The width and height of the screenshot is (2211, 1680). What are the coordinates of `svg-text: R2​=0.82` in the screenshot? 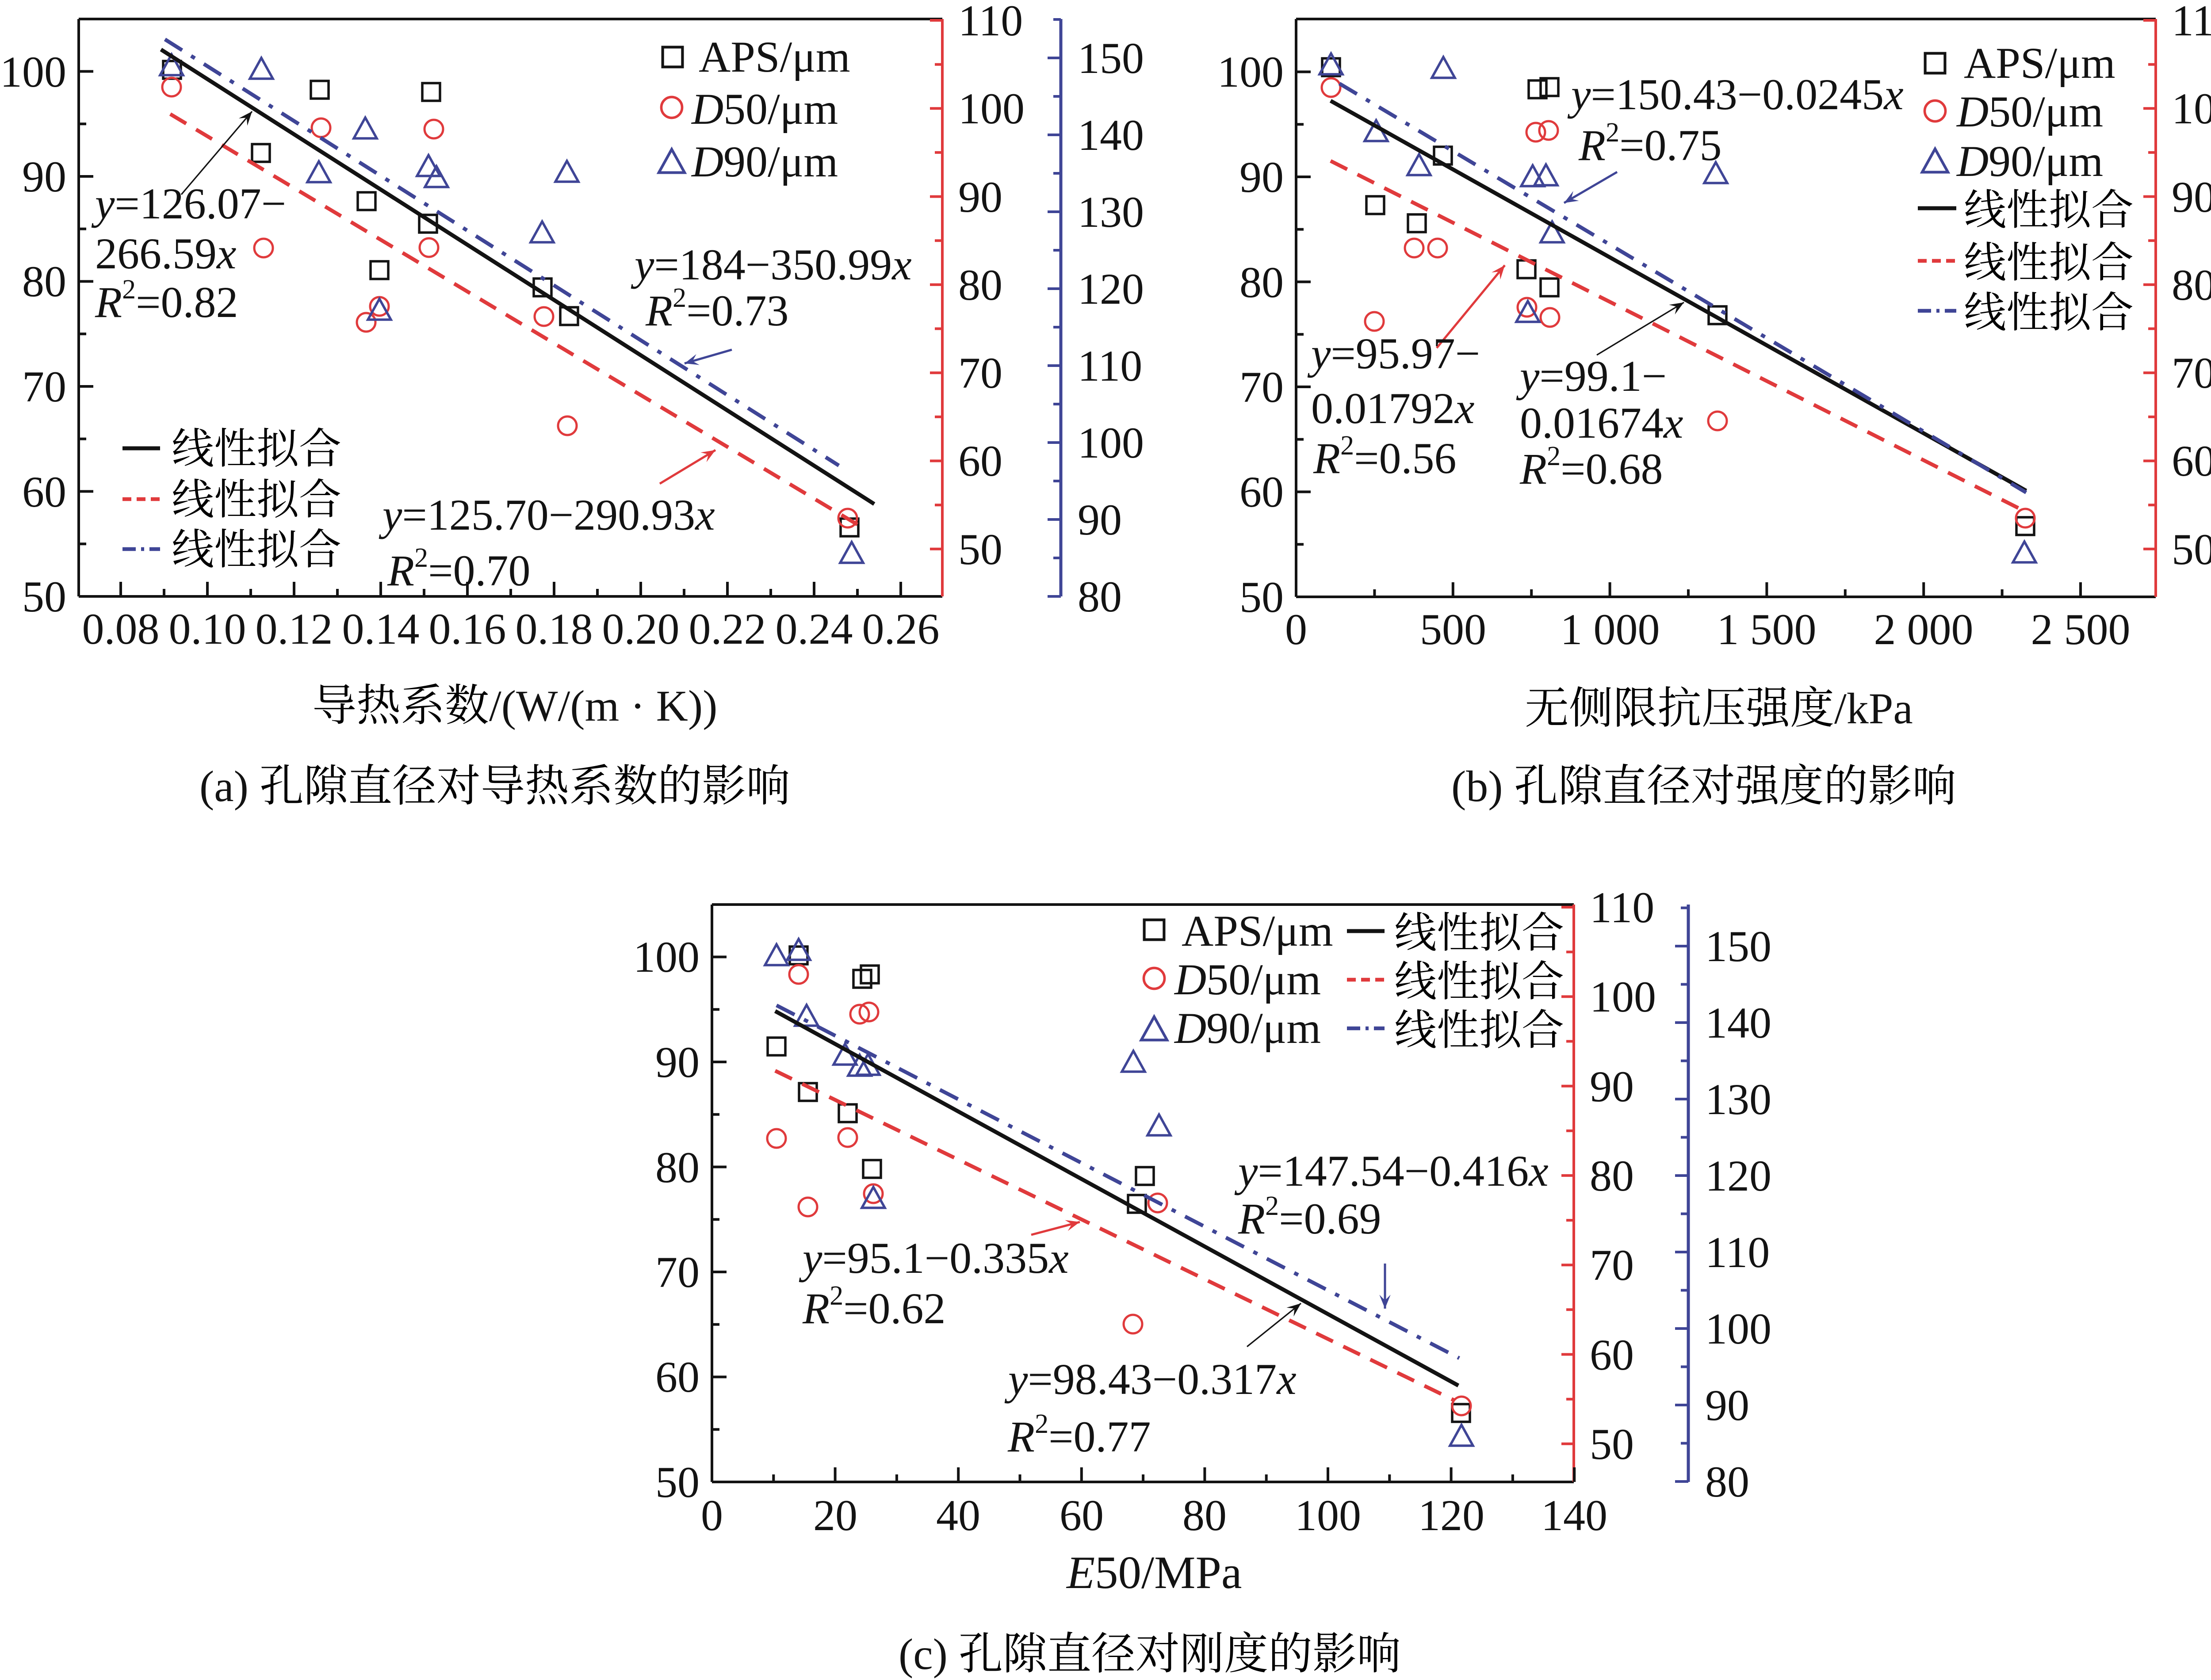 It's located at (166, 301).